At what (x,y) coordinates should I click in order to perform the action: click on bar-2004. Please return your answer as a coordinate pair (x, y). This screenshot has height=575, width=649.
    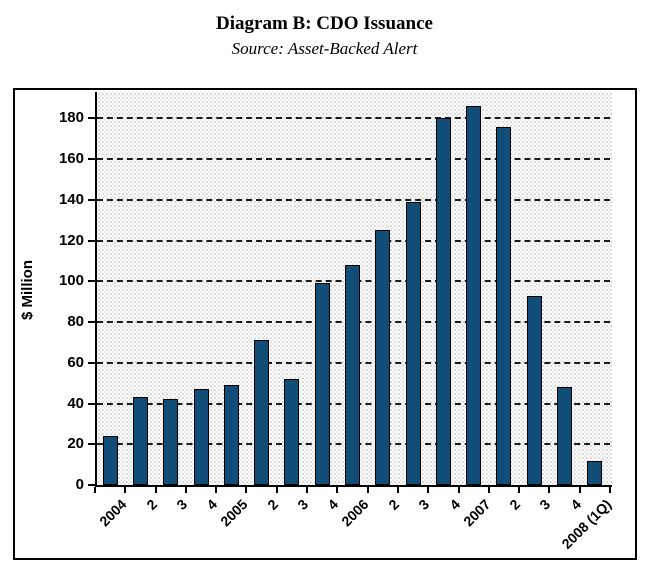
    Looking at the image, I should click on (110, 460).